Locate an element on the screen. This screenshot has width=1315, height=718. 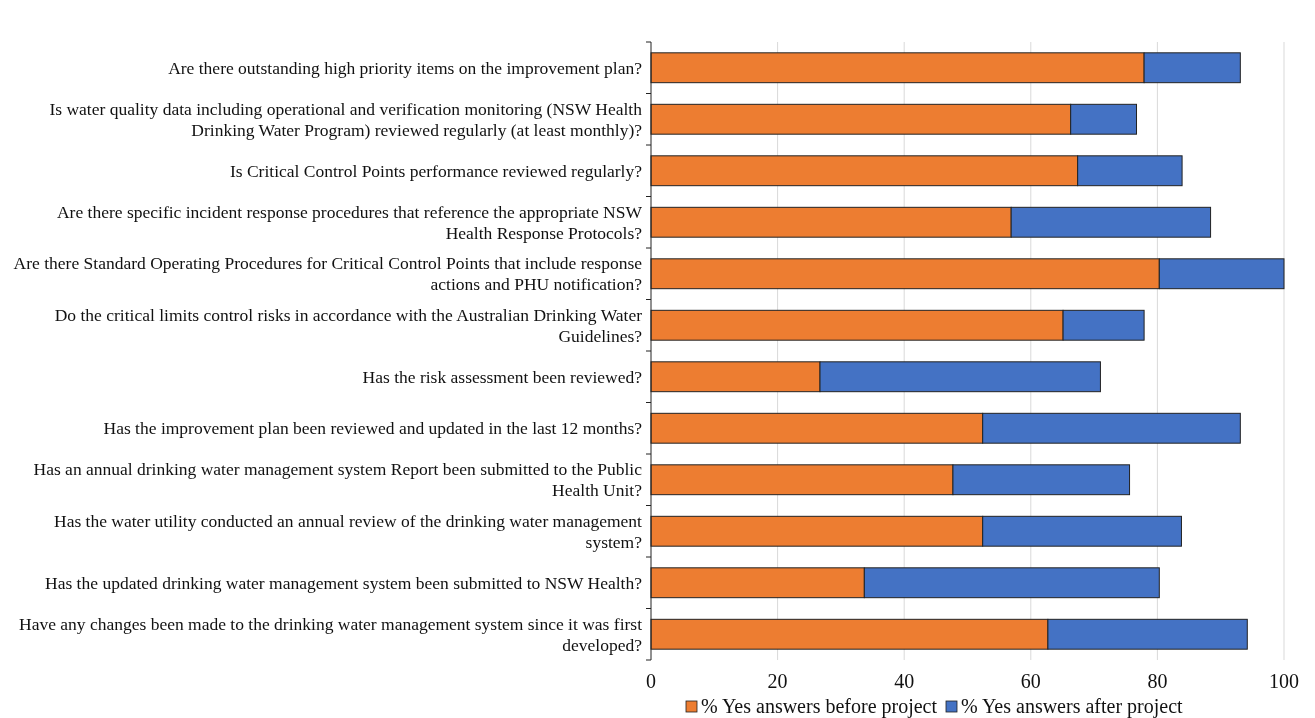
x-tick-label: 20 is located at coordinates (777, 681).